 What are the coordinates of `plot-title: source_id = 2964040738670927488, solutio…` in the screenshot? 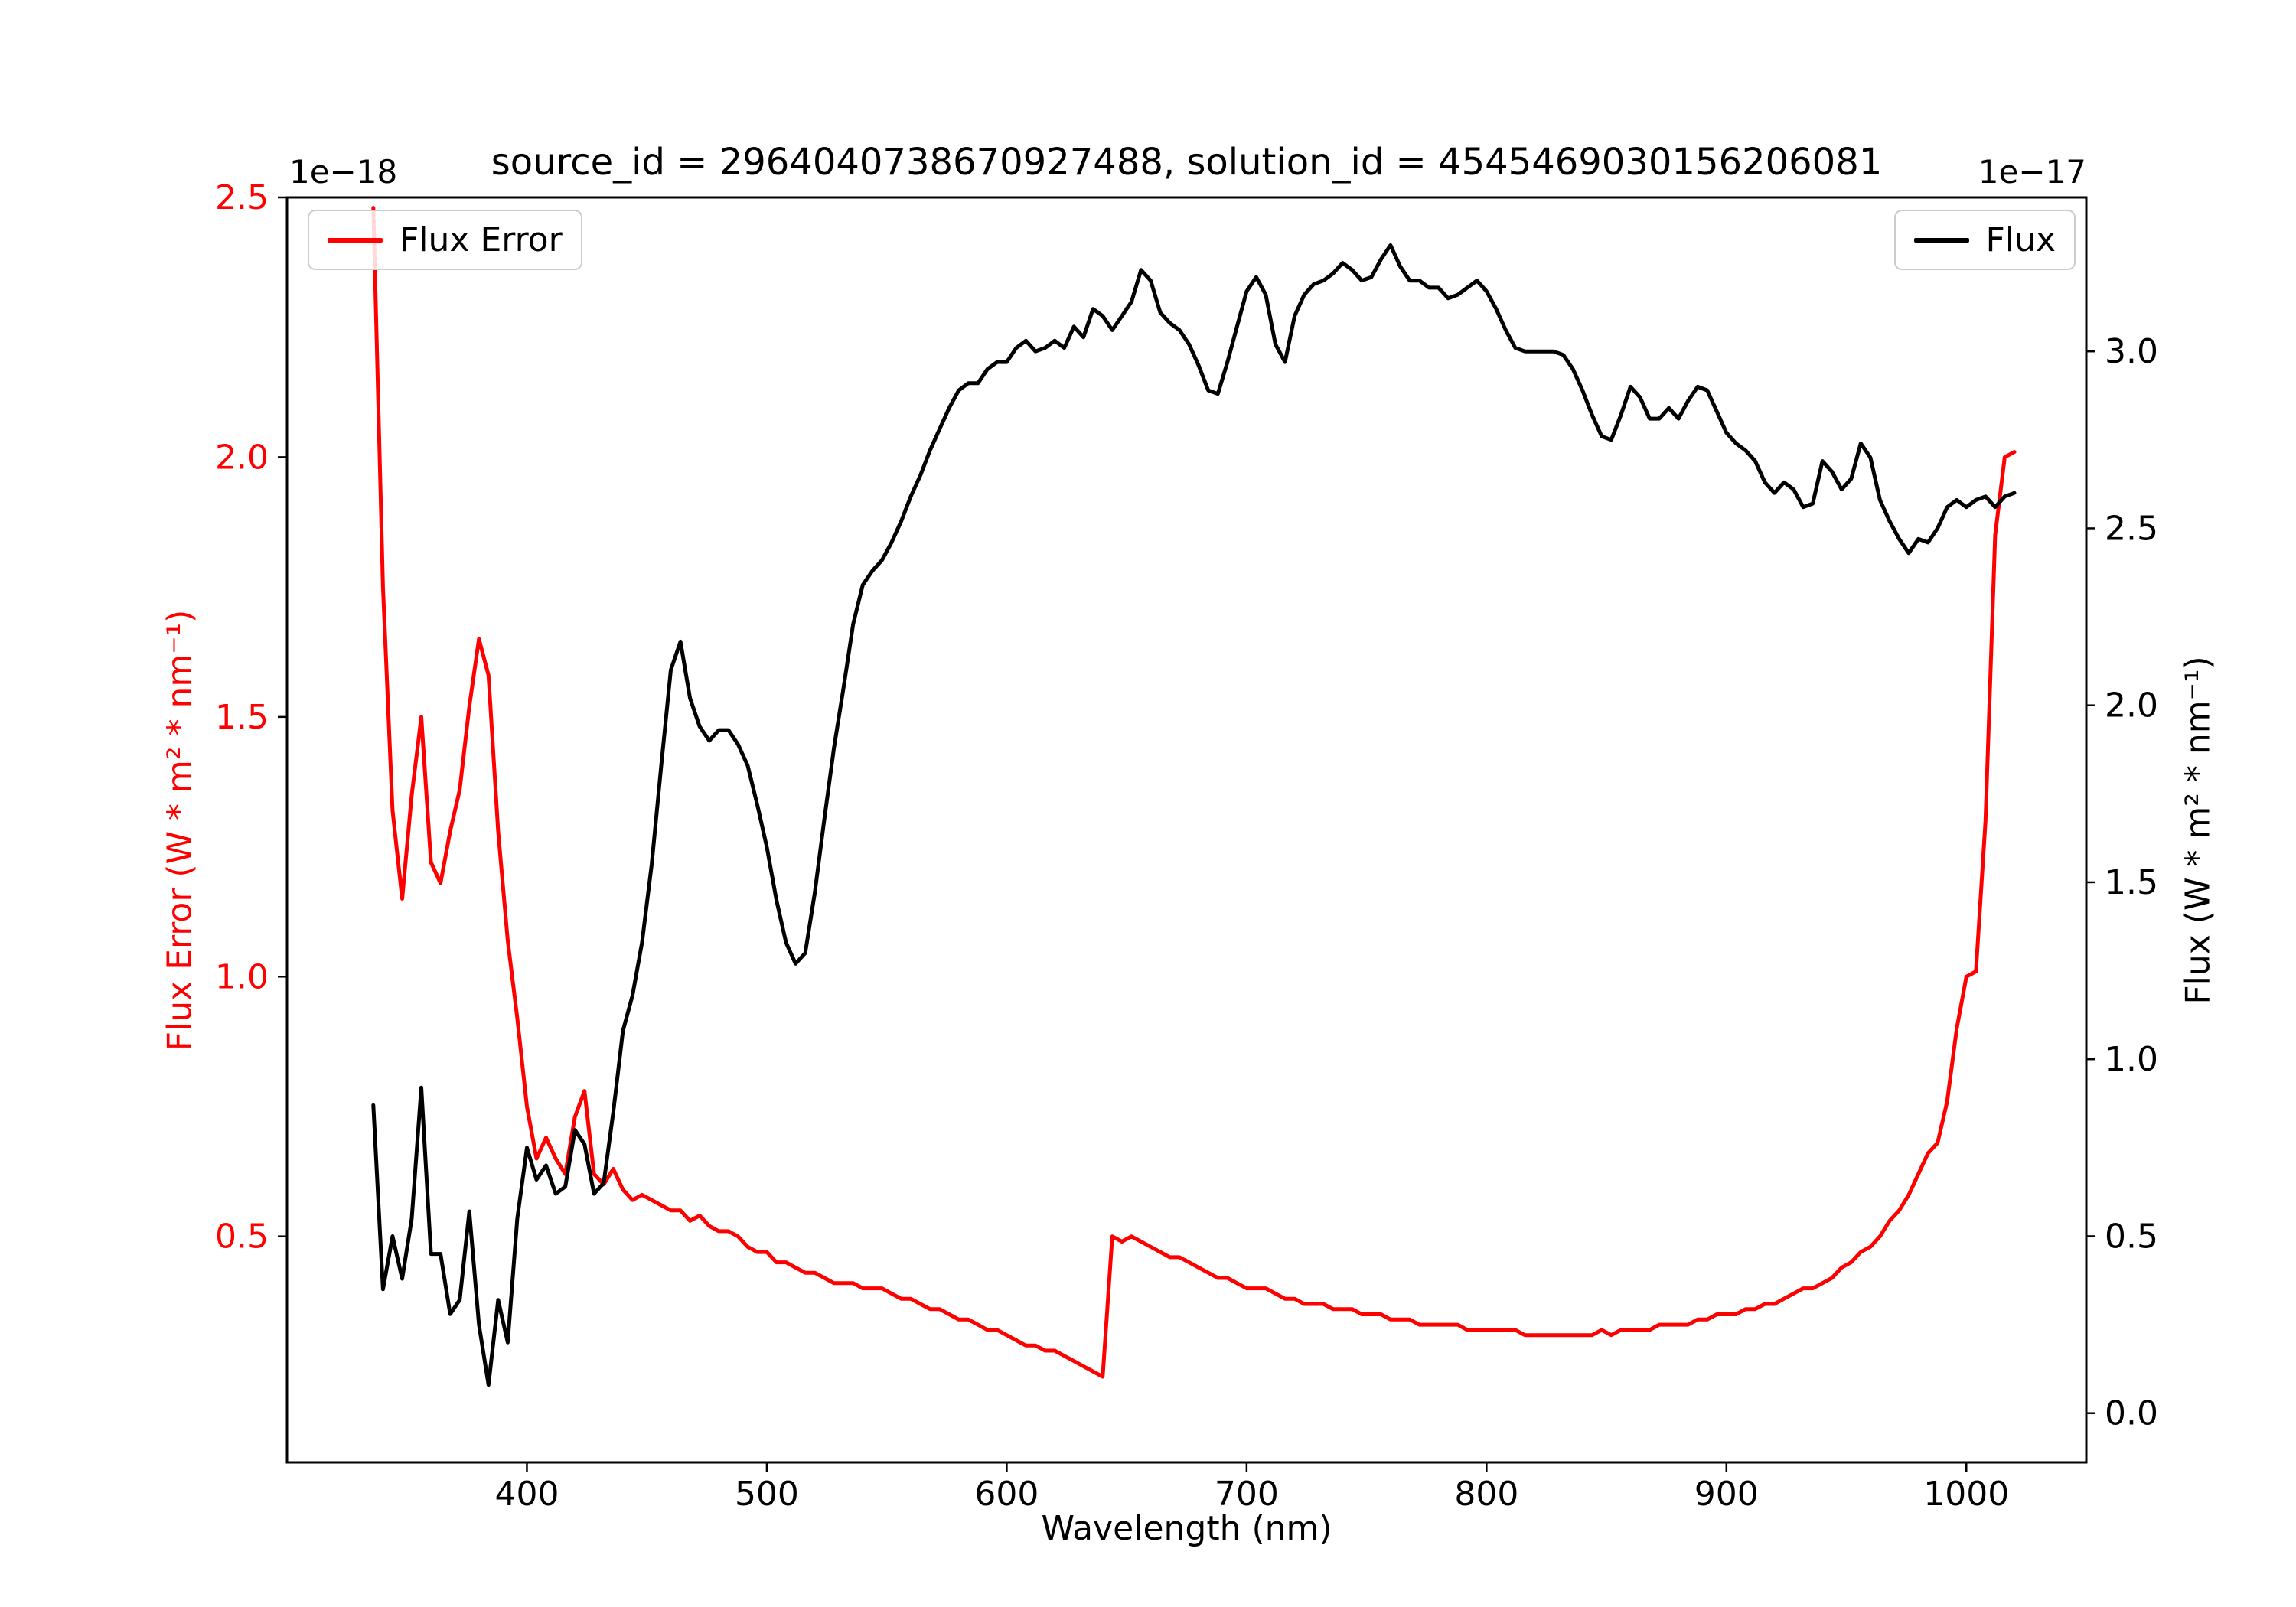 It's located at (1187, 162).